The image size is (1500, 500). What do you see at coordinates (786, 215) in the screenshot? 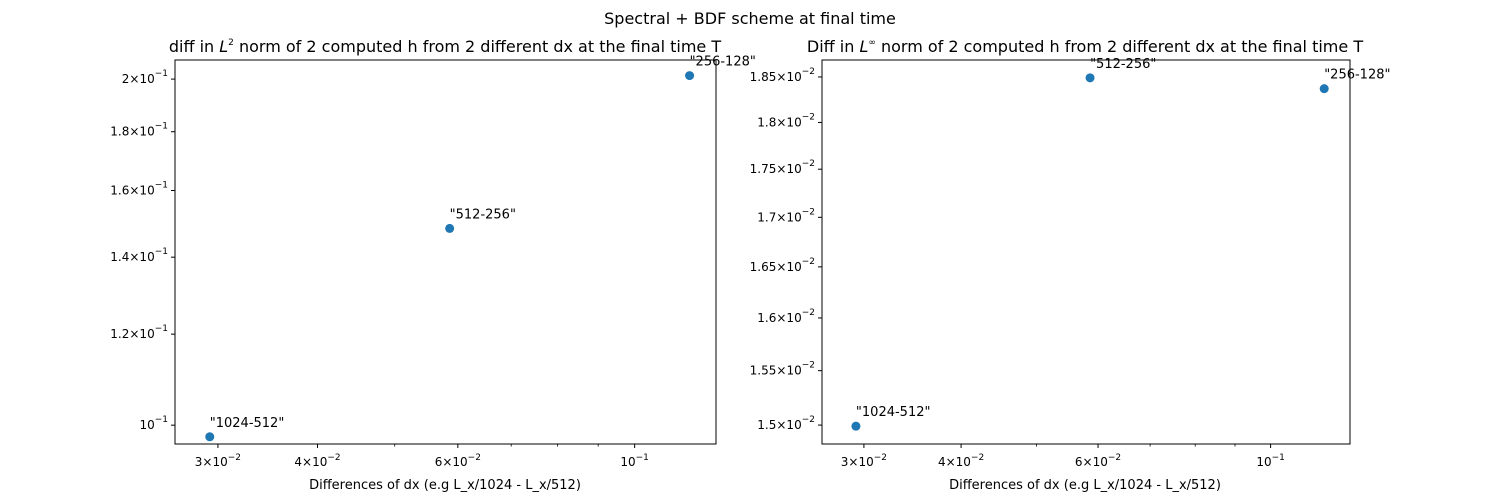
I see `y-tick-label: 1.7×10⁻²` at bounding box center [786, 215].